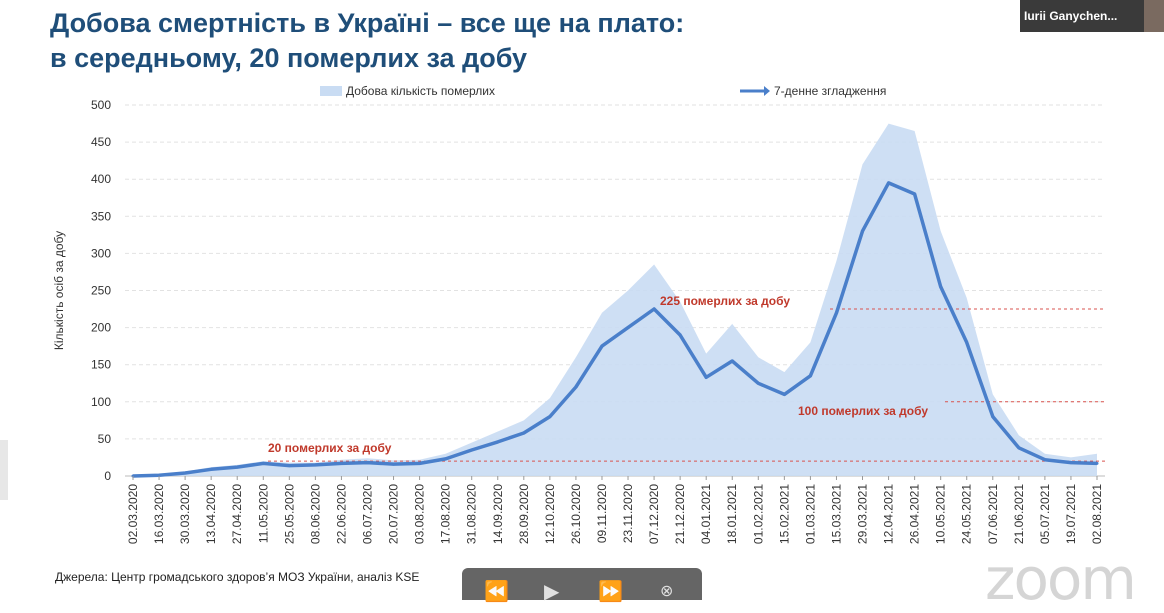 Image resolution: width=1164 pixels, height=613 pixels. I want to click on x-tick-label: 10.05.2021, so click(941, 514).